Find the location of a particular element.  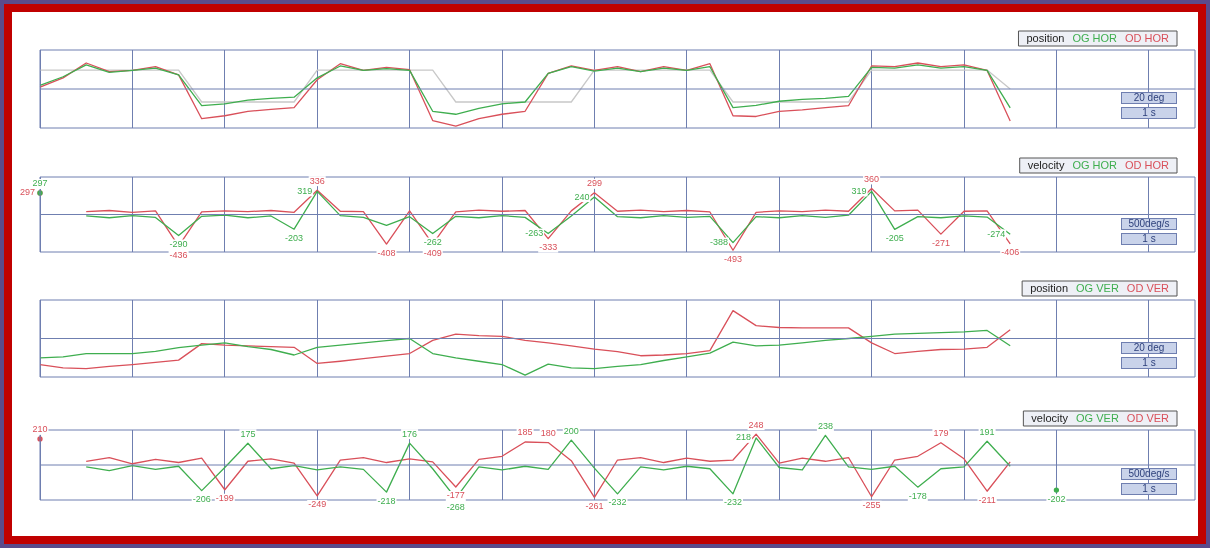

data-label: 336 is located at coordinates (317, 180).